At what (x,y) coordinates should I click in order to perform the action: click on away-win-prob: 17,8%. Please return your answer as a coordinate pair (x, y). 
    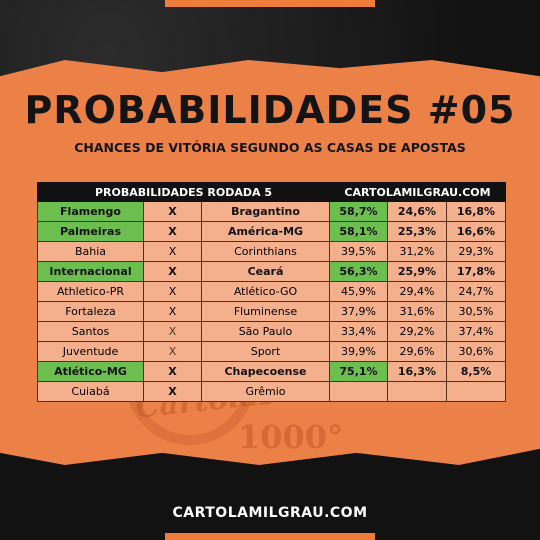
    Looking at the image, I should click on (476, 271).